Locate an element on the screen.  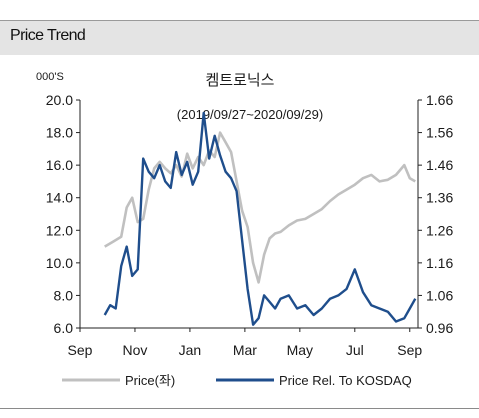
left-y-ticks: 6.0 8.0 10.0 12.0 14.0 16.0 18.0 20.0 is located at coordinates (63, 214).